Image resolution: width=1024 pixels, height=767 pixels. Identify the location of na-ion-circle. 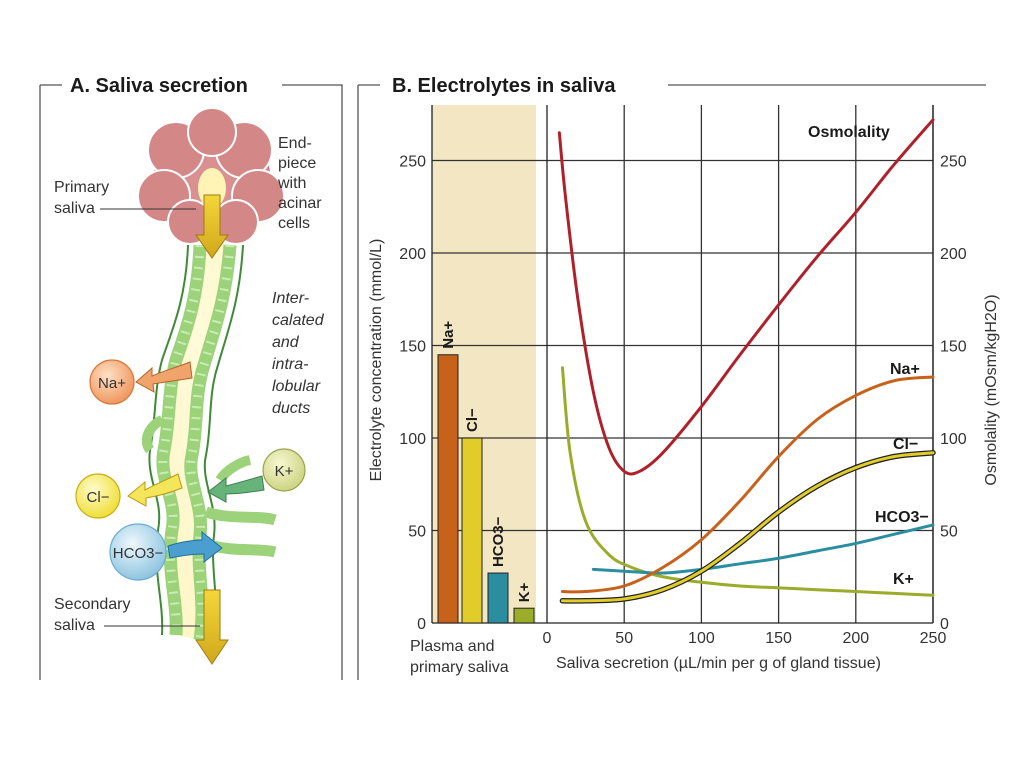
(112, 382).